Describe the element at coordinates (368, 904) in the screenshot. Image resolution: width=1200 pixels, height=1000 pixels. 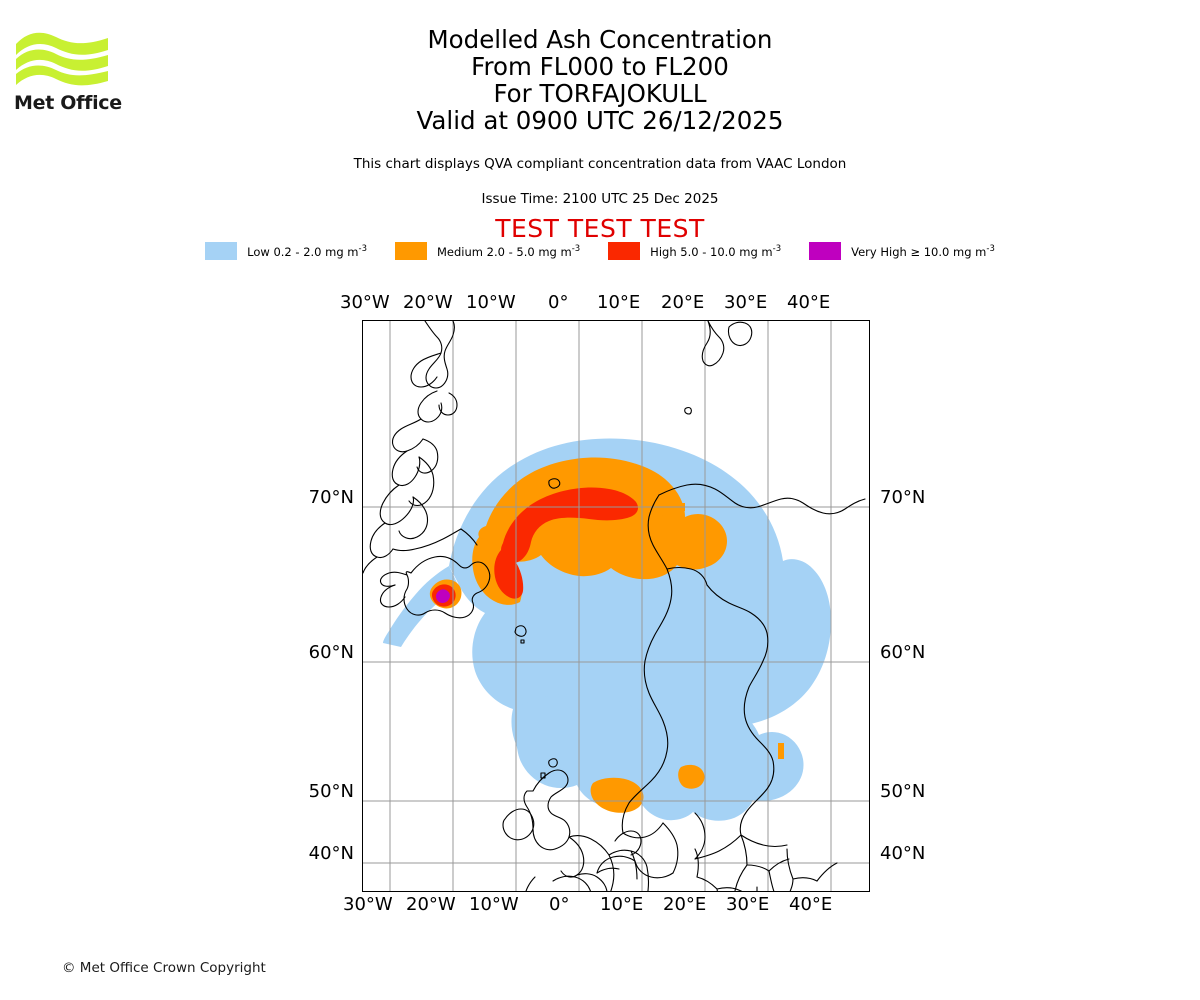
I see `lon-label-bottom-30W: 30°W` at that location.